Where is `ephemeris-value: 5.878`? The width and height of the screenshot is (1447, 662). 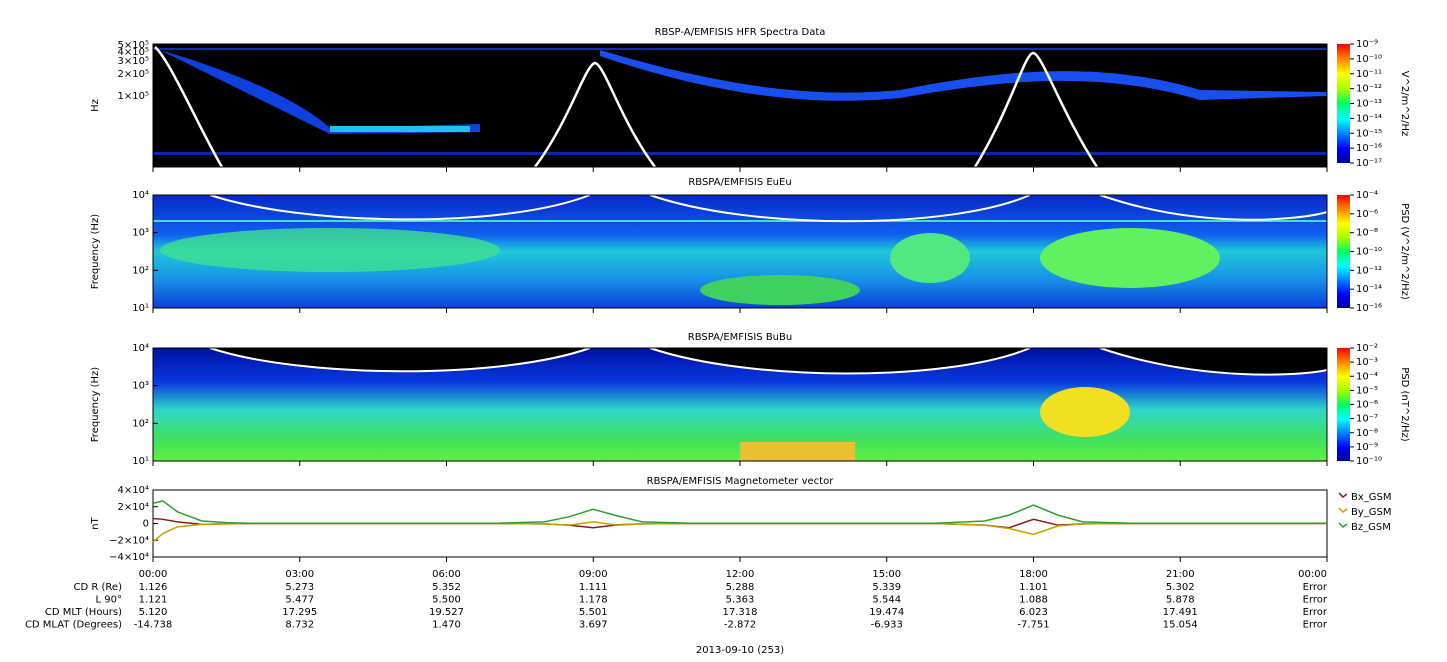
ephemeris-value: 5.878 is located at coordinates (1180, 600).